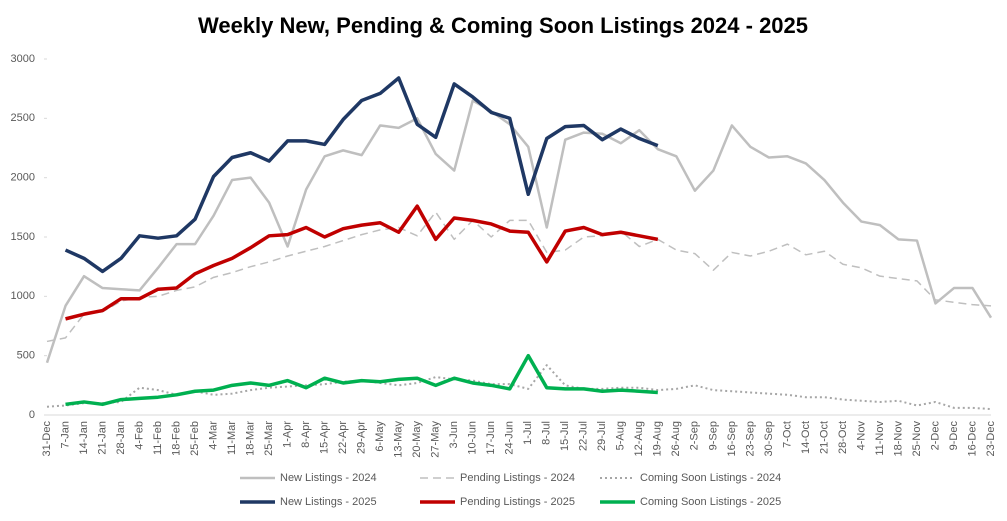  I want to click on x-tick-label: 11-Feb, so click(158, 438).